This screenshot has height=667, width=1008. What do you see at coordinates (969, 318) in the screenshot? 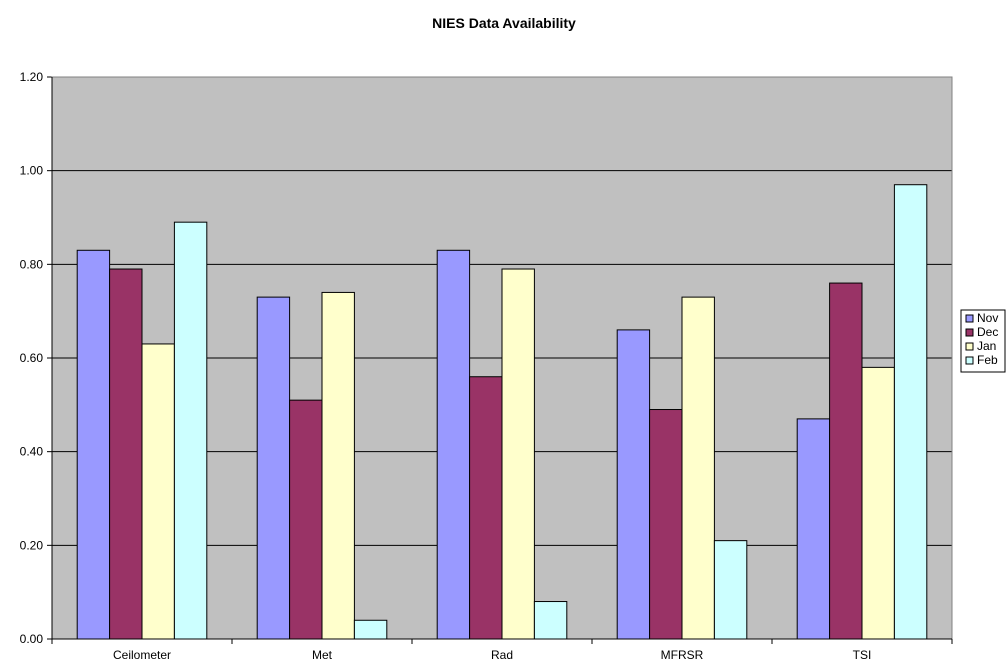
I see `legend-swatch-nov` at bounding box center [969, 318].